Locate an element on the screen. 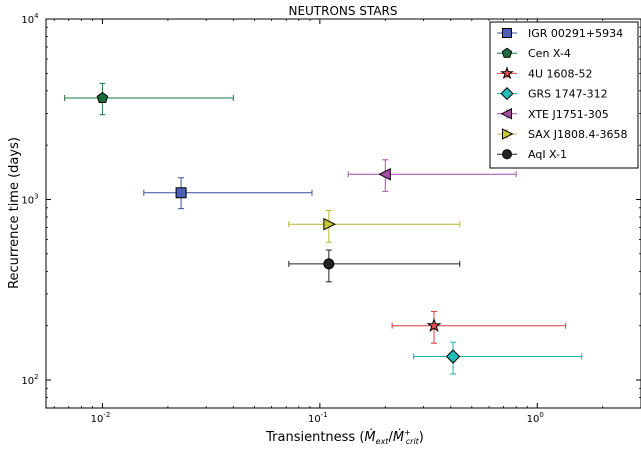 The width and height of the screenshot is (641, 449). x-axis-label-sep: / is located at coordinates (390, 437).